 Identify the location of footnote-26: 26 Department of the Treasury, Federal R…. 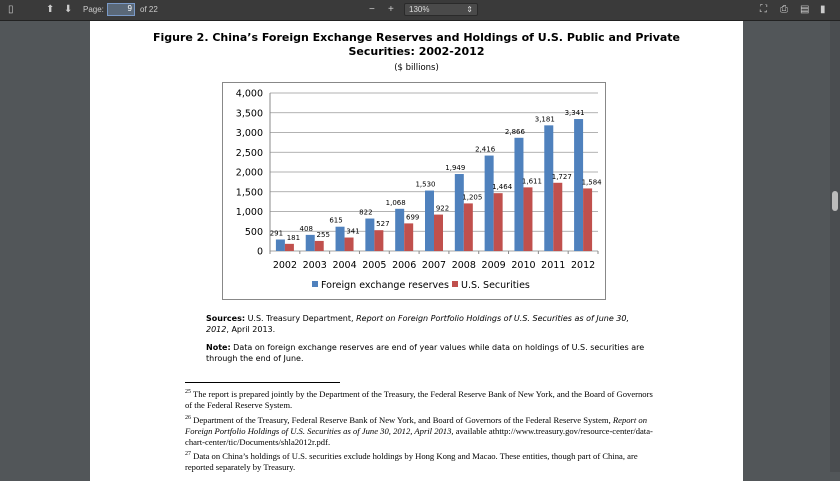
(419, 430).